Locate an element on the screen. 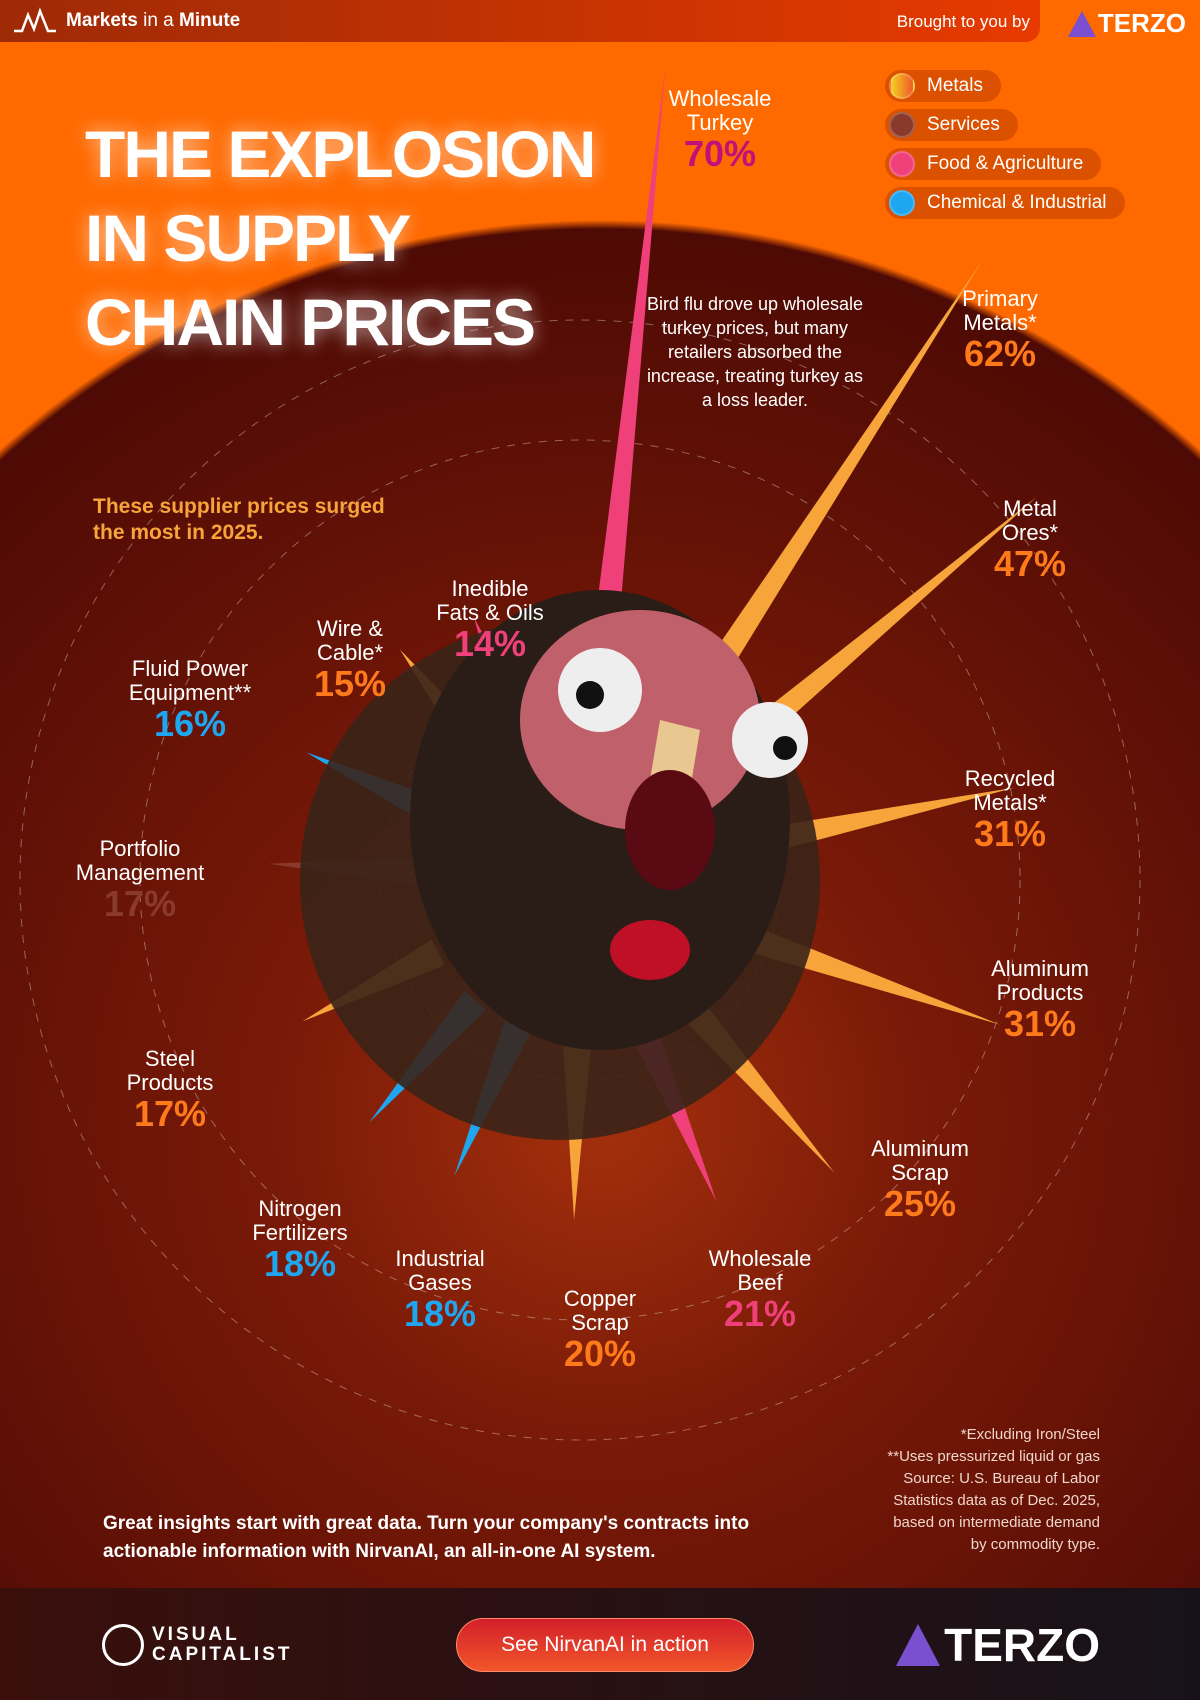 This screenshot has width=1200, height=1700. category-label: Wire & Cable* is located at coordinates (350, 640).